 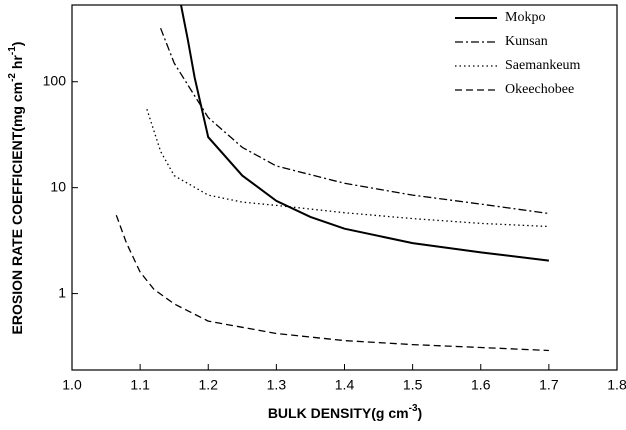 I want to click on x-tick-label: 1.2, so click(x=209, y=385).